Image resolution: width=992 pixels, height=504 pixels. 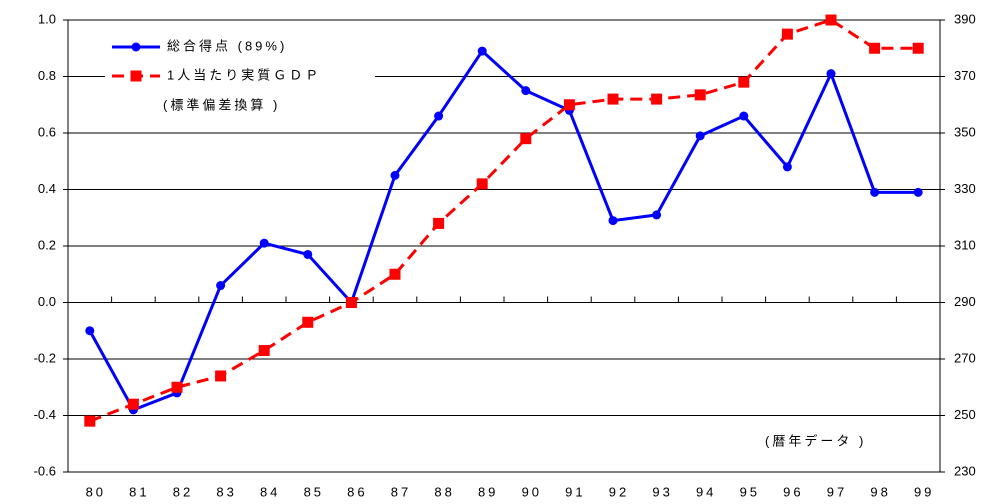 What do you see at coordinates (575, 491) in the screenshot?
I see `x-tick-label: 91` at bounding box center [575, 491].